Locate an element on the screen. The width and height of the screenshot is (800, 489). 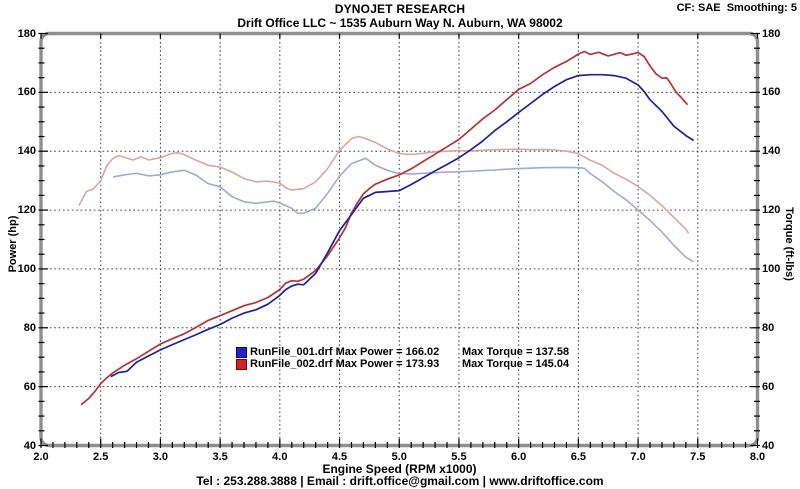
y-tick-label-torque: 100 is located at coordinates (771, 268).